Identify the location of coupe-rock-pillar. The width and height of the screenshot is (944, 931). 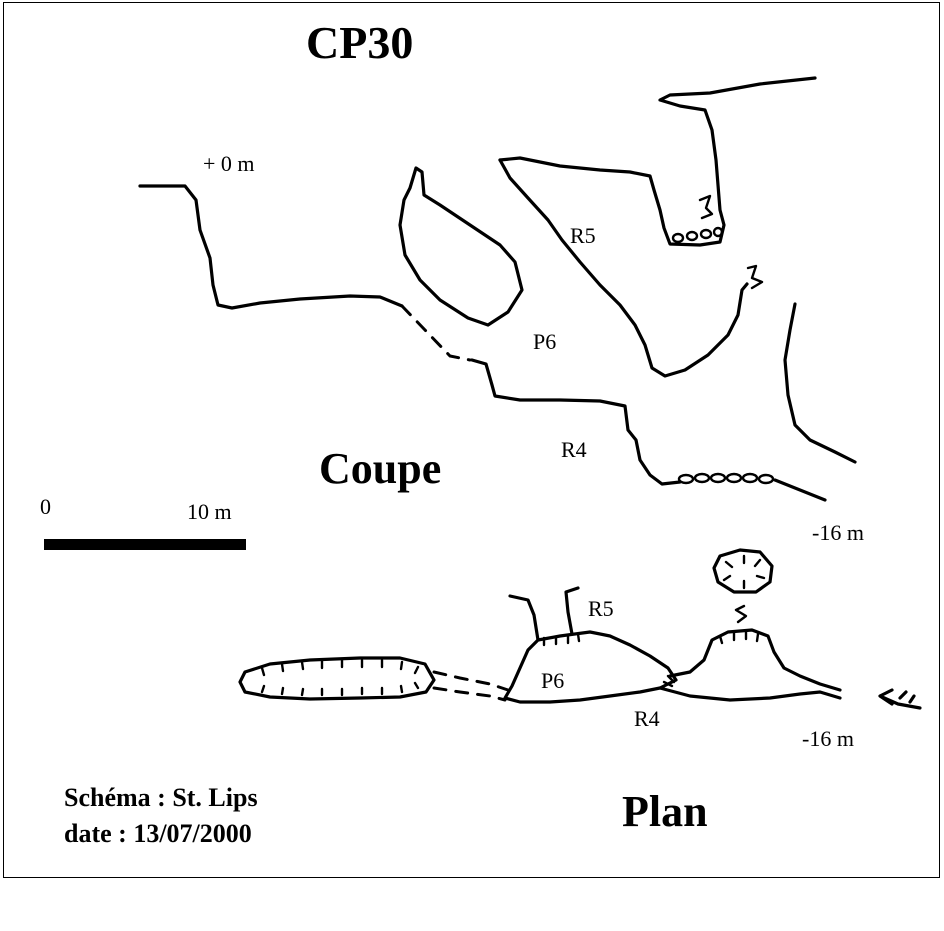
(461, 246).